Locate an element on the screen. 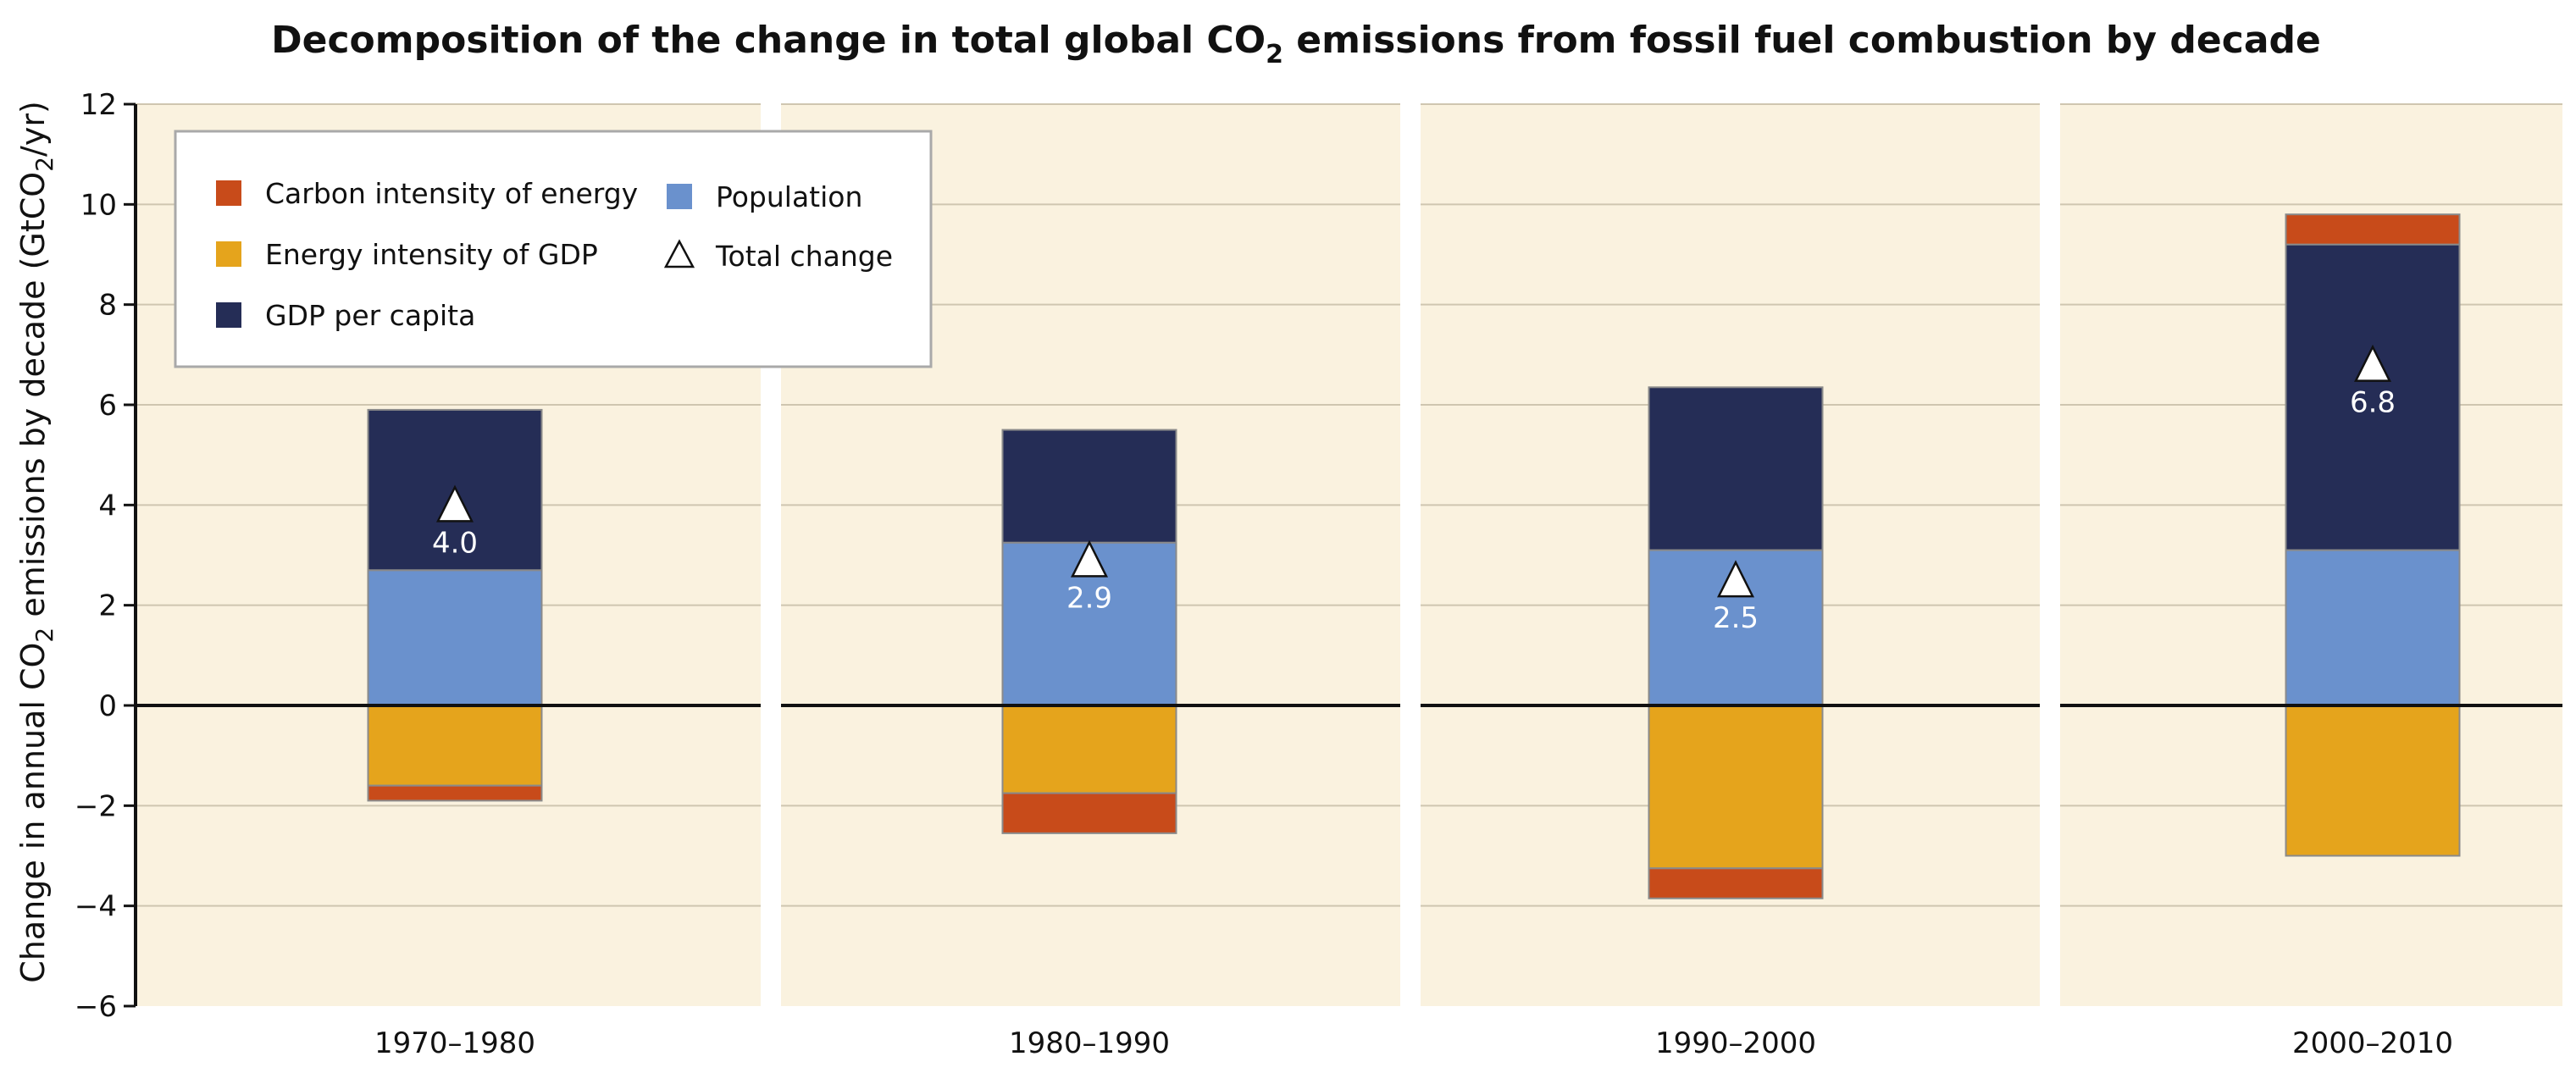 The width and height of the screenshot is (2576, 1073). y-tick-labels: 12 10 8 6 4 2 0 −2 −4 −6 is located at coordinates (96, 556).